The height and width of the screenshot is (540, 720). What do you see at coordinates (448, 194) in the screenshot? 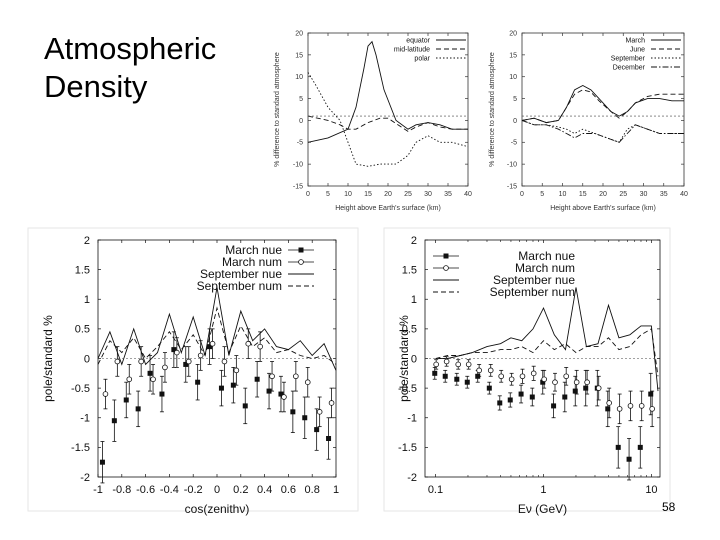
I see `x-tick-label: 35` at bounding box center [448, 194].